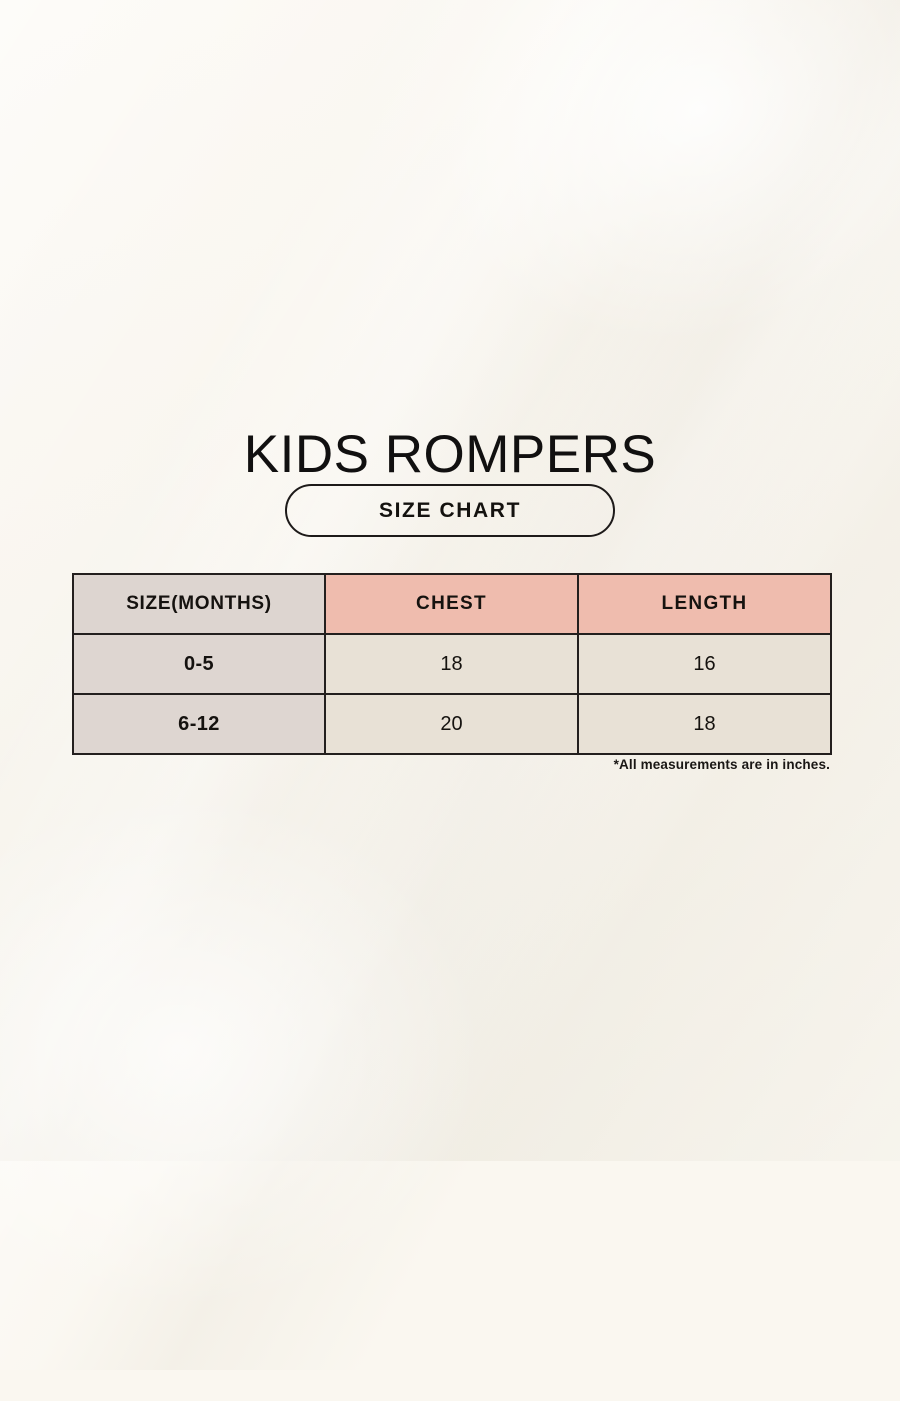 This screenshot has width=900, height=1401. I want to click on table-header-row: SIZE(MONTHS) CHEST LENGTH, so click(452, 604).